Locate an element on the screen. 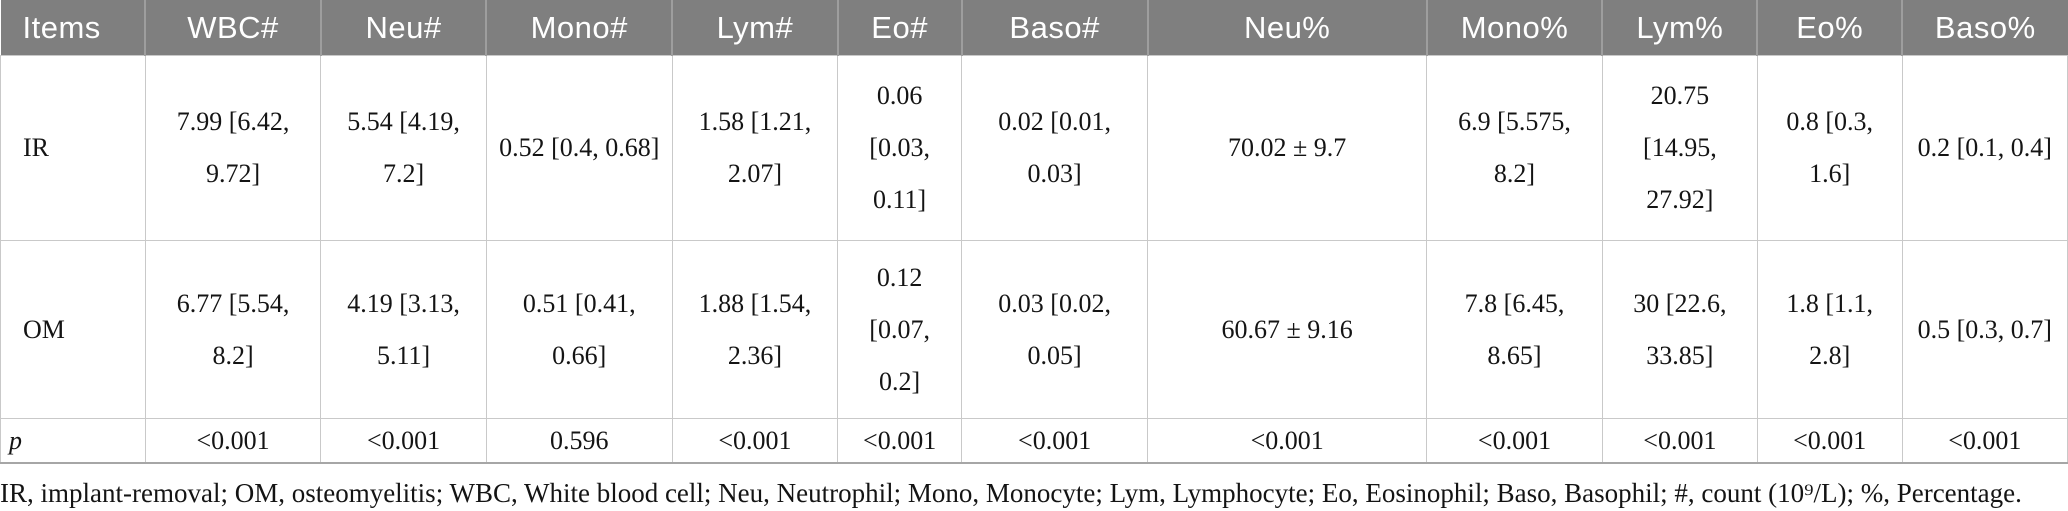 The height and width of the screenshot is (511, 2068). column-header: Baso% is located at coordinates (1984, 28).